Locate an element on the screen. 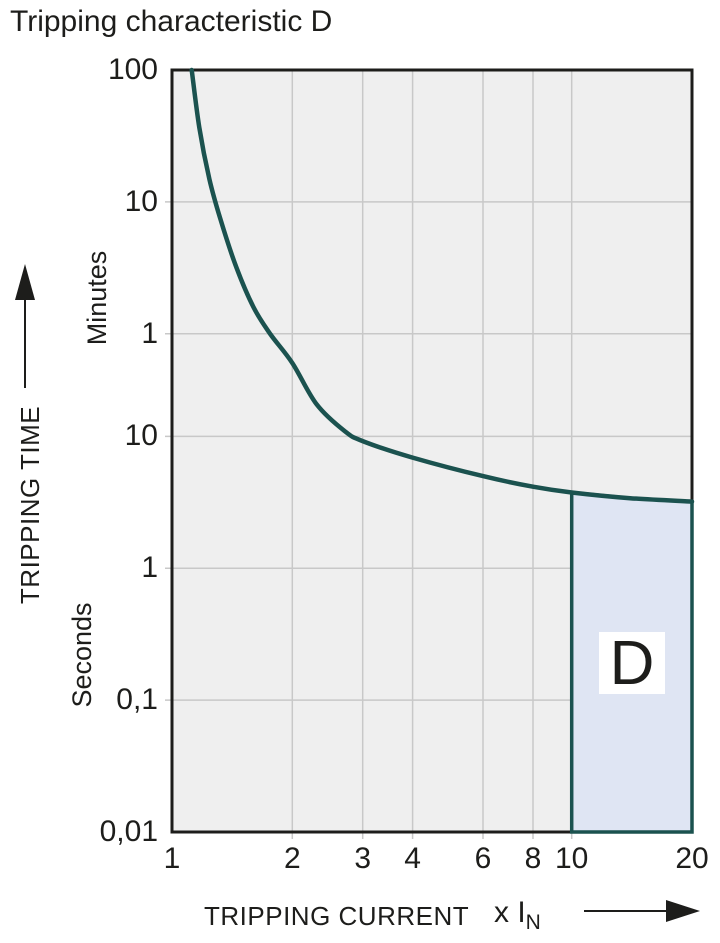 The height and width of the screenshot is (943, 720). x-tick-label: 20 is located at coordinates (692, 858).